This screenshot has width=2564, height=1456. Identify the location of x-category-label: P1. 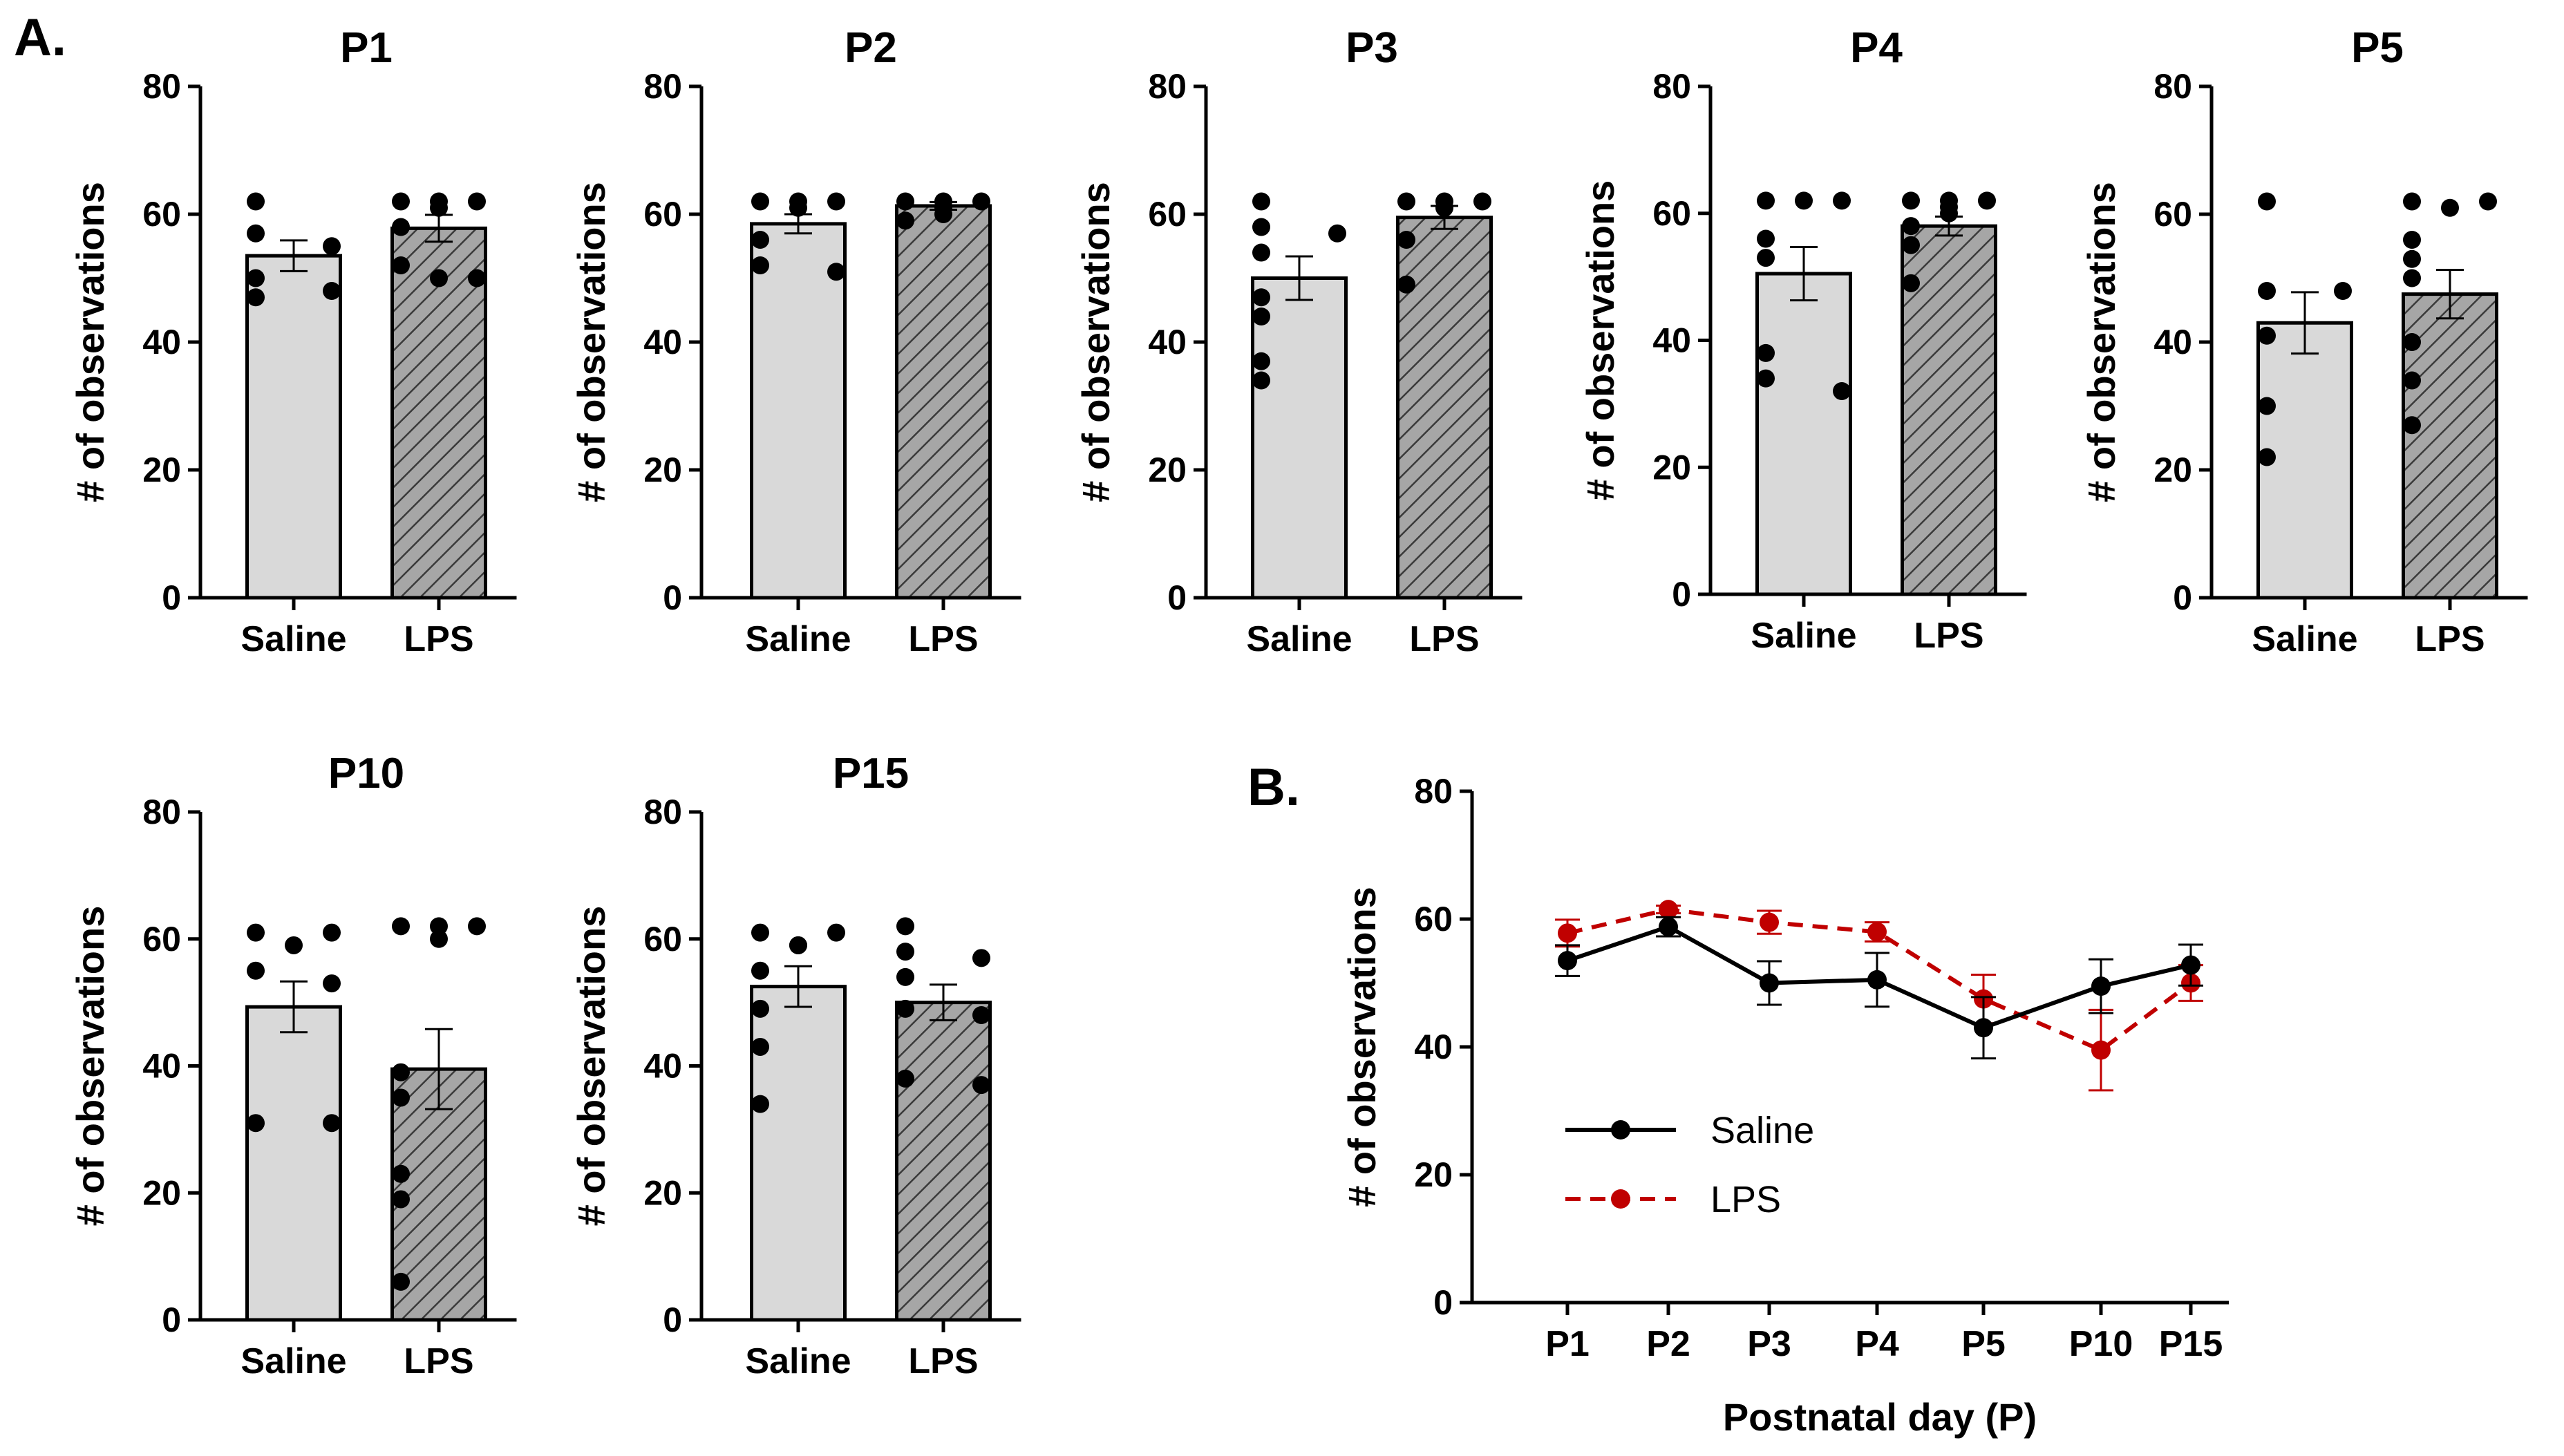
(1568, 1344).